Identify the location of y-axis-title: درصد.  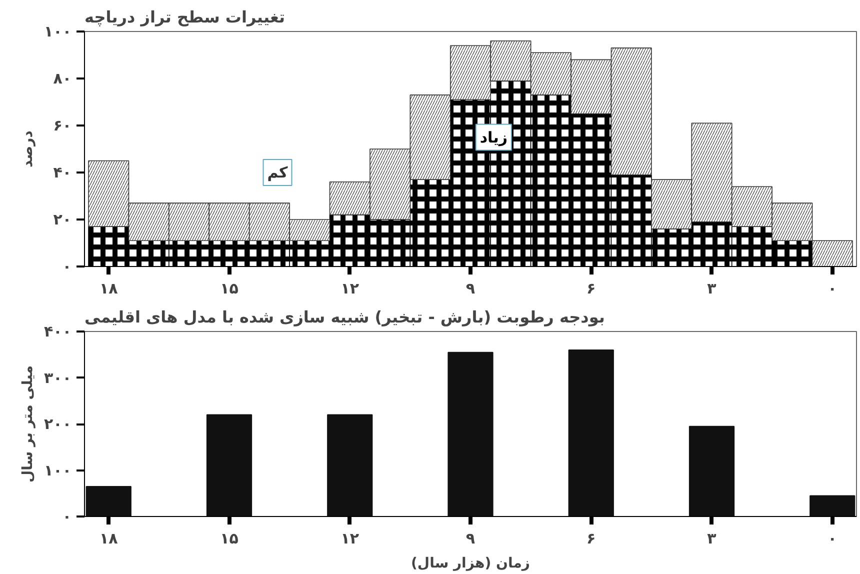
(28, 149).